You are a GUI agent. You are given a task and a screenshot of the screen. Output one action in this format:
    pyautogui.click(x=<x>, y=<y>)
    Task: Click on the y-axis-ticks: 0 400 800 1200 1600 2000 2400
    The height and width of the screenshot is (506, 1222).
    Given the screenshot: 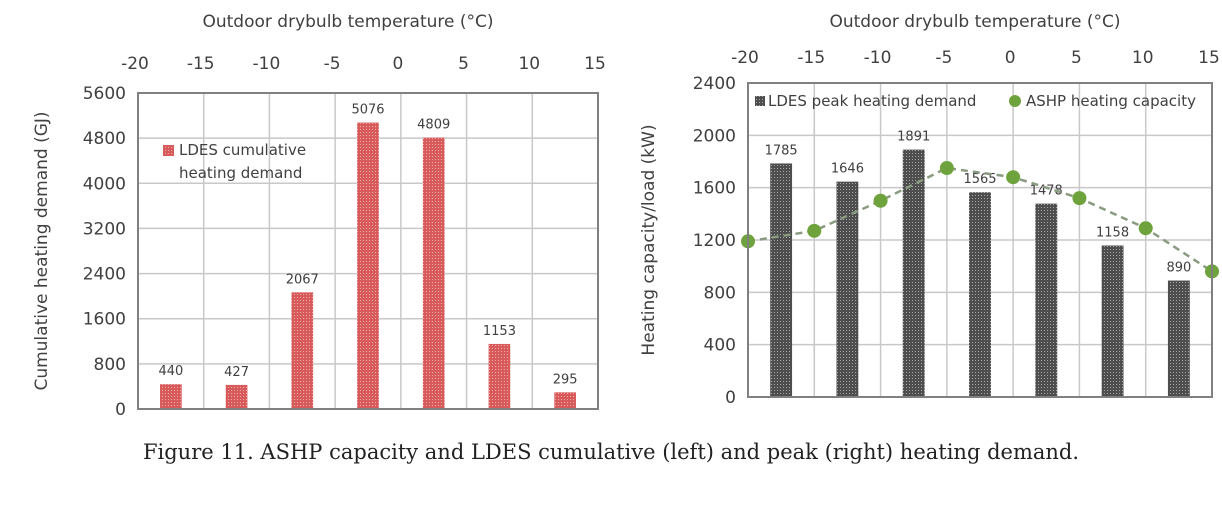 What is the action you would take?
    pyautogui.click(x=714, y=241)
    